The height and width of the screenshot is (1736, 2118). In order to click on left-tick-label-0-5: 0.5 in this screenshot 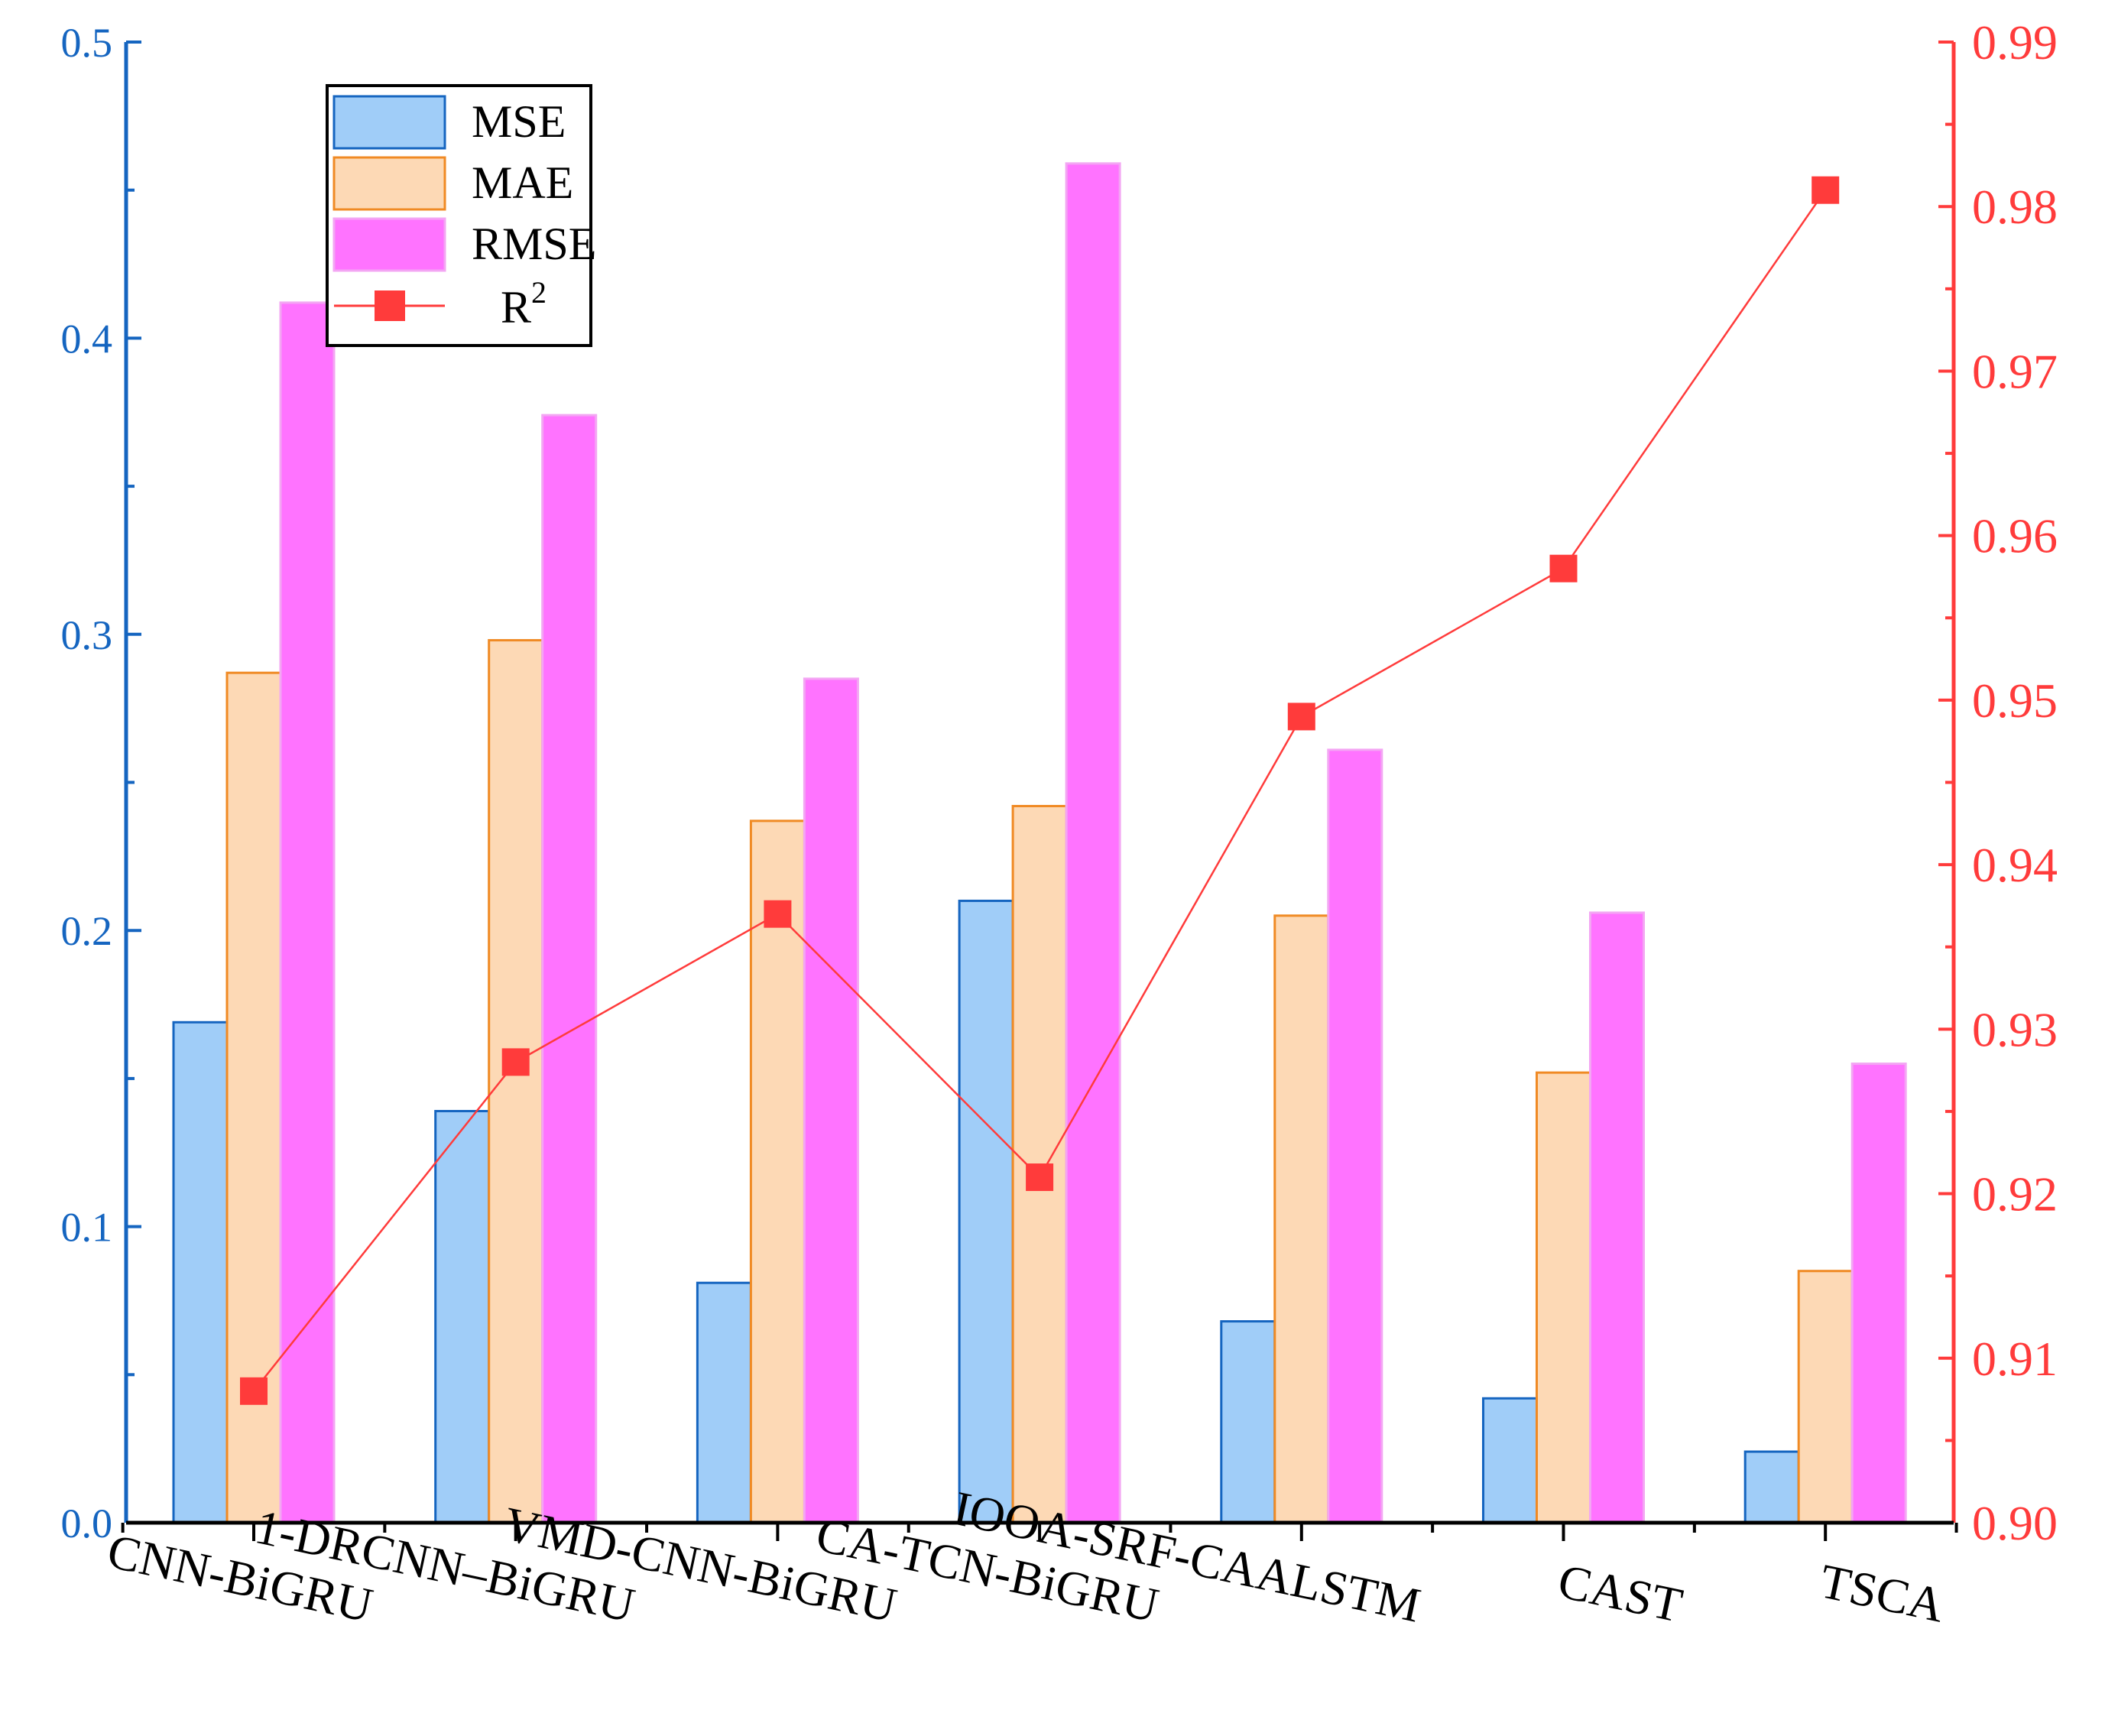, I will do `click(87, 43)`.